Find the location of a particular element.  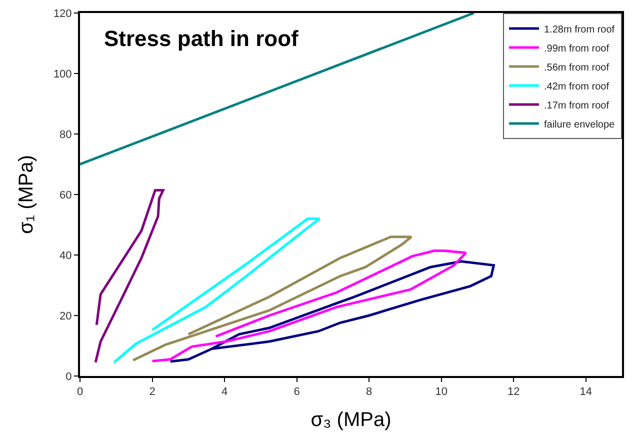

y-tick-label: 20 is located at coordinates (66, 316).